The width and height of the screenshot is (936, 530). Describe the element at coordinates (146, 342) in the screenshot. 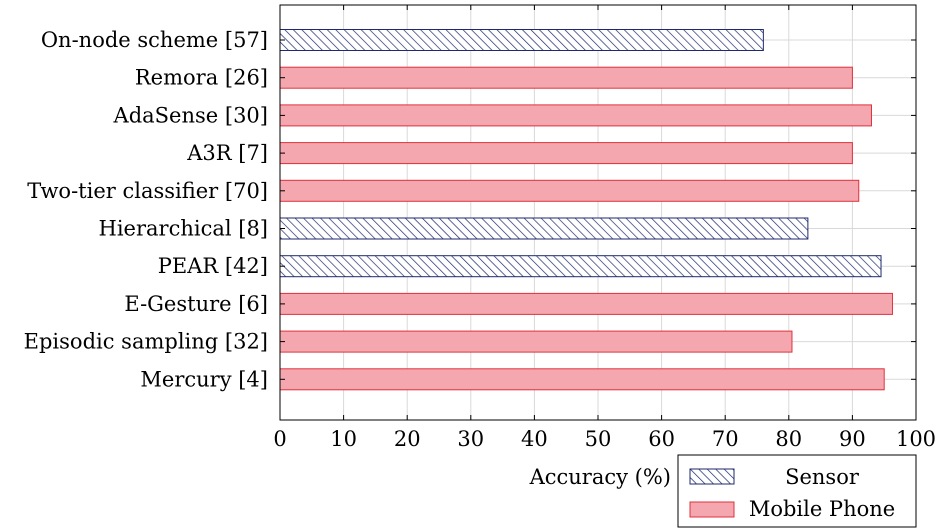

I see `category-label: Episodic sampling [32]` at that location.